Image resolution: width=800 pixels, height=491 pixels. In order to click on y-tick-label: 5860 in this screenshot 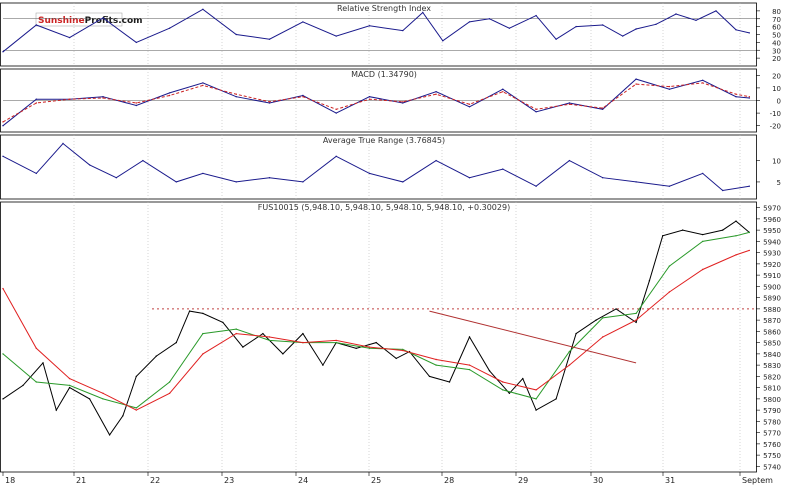, I will do `click(772, 332)`.